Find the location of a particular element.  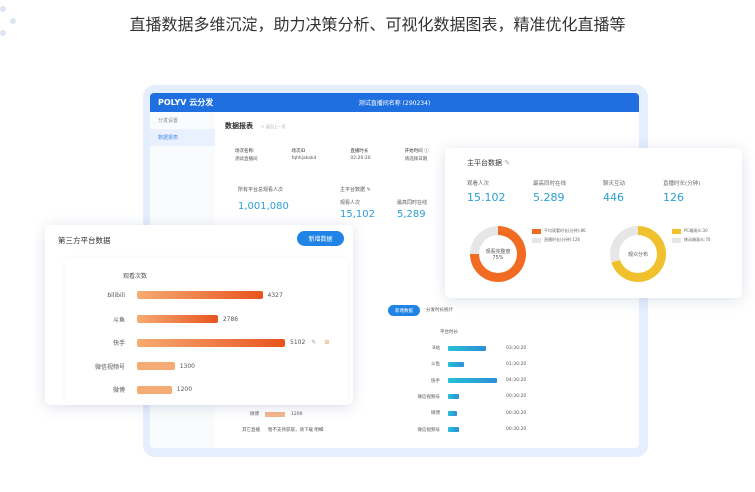

legend-text: 移动端观众:70 is located at coordinates (697, 239).